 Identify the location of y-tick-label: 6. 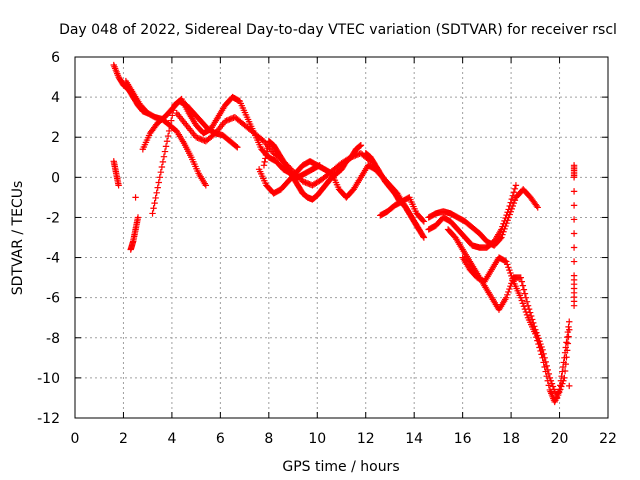
(55, 58).